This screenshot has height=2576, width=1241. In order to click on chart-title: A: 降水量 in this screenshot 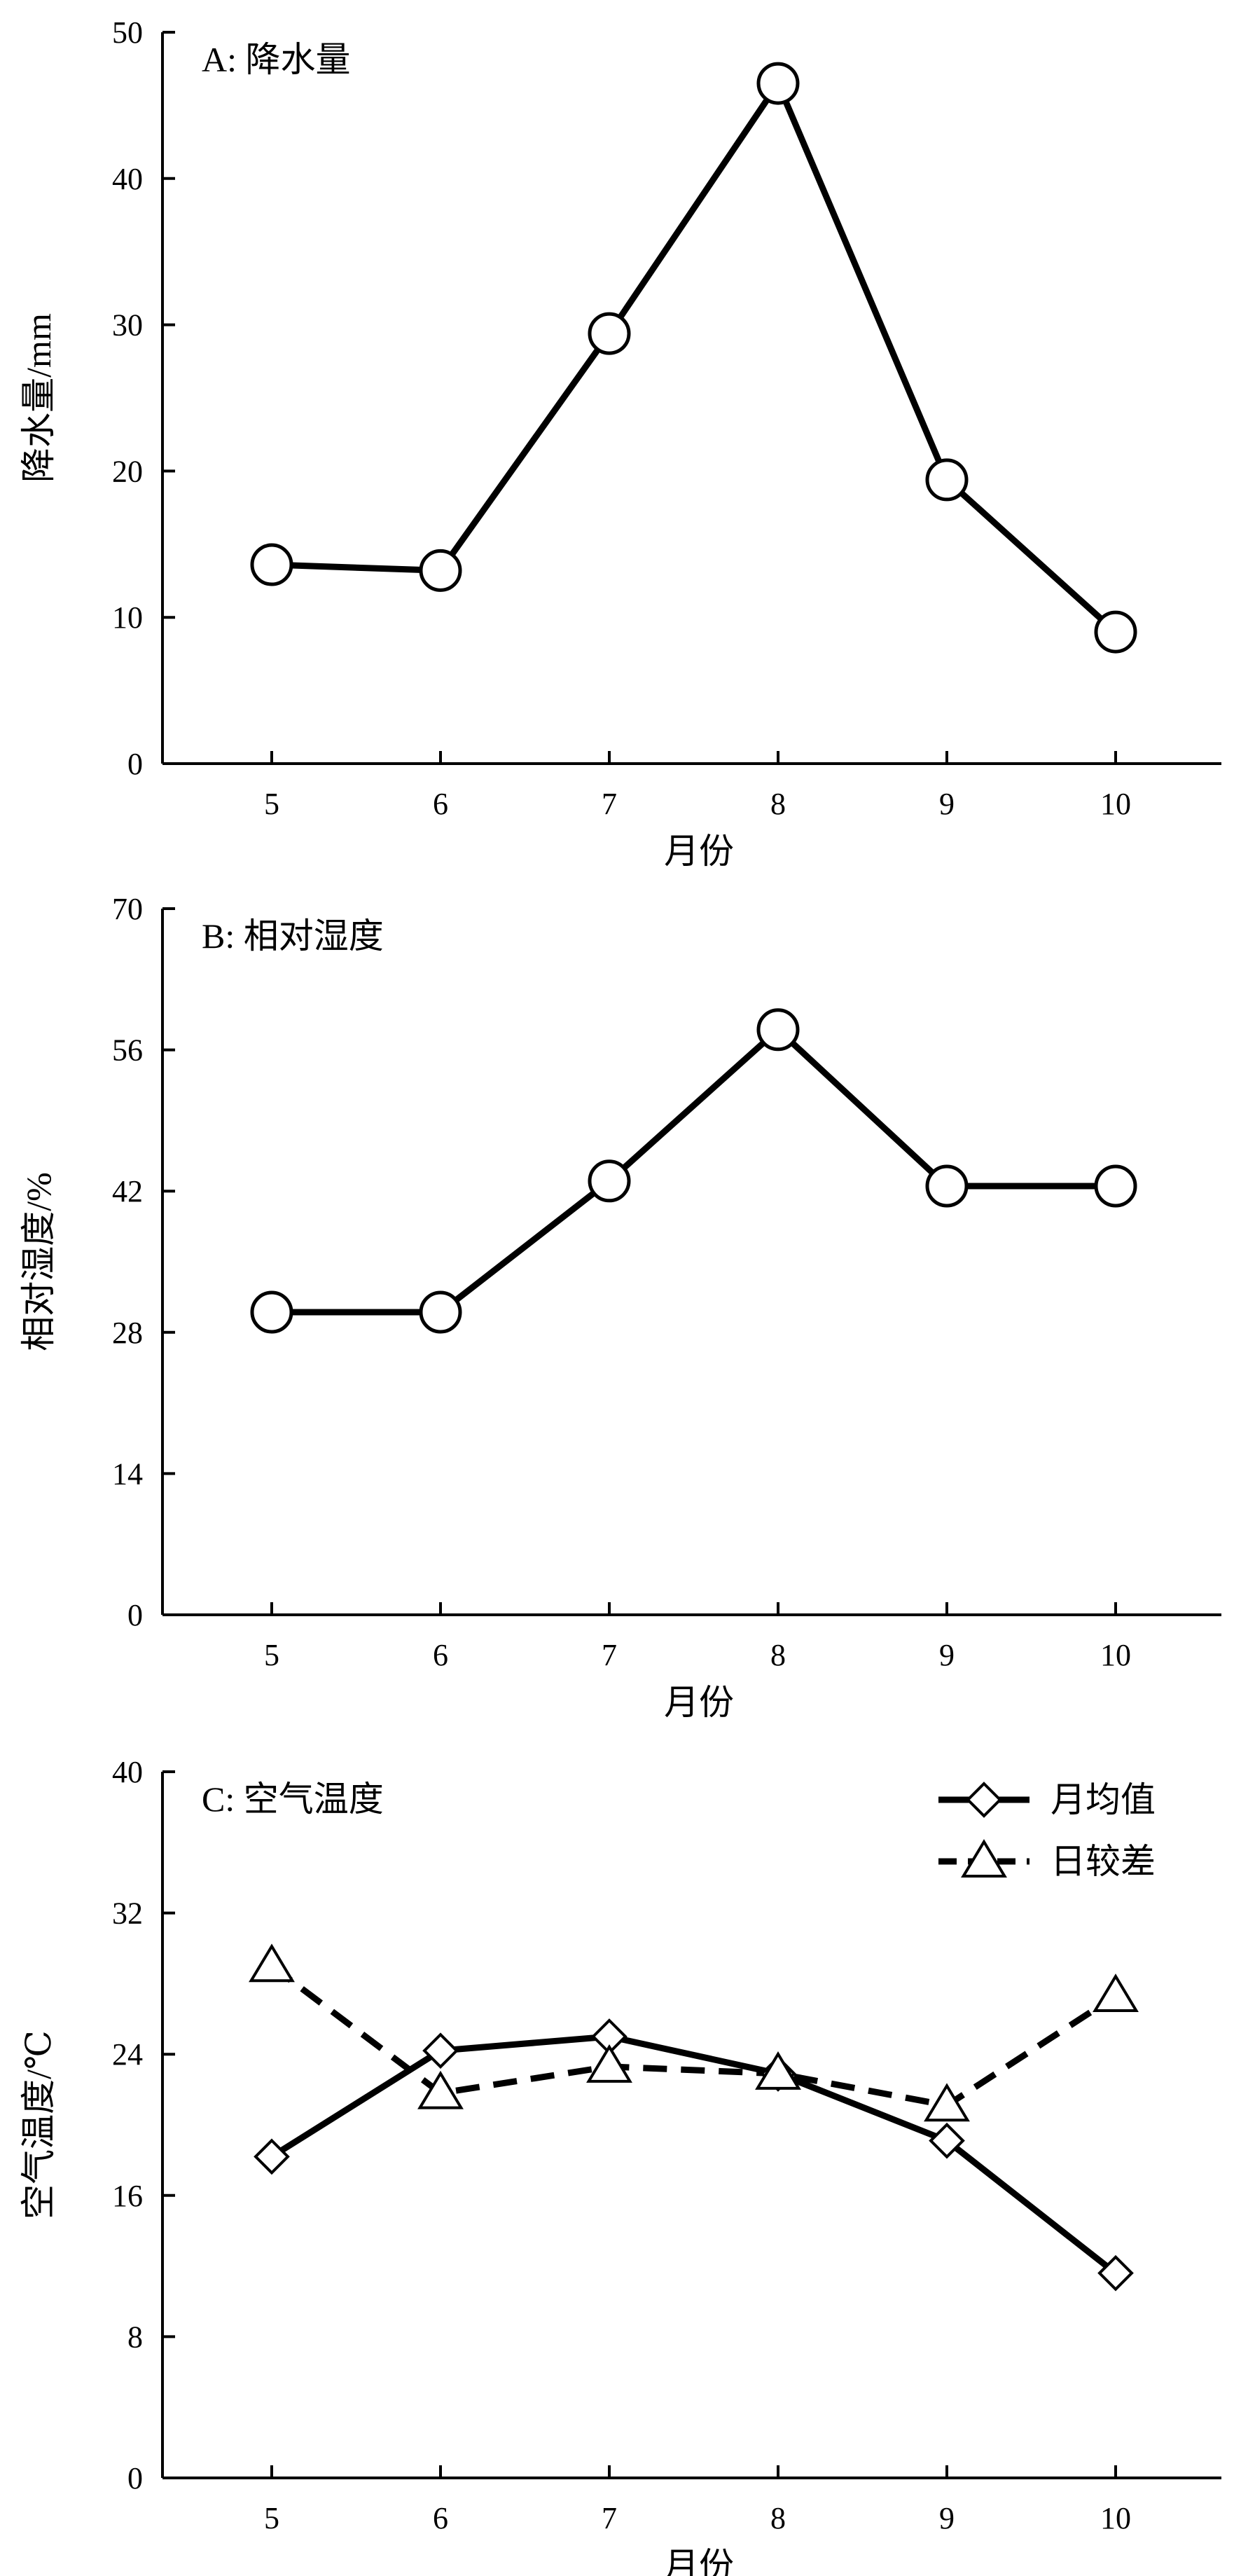, I will do `click(276, 59)`.